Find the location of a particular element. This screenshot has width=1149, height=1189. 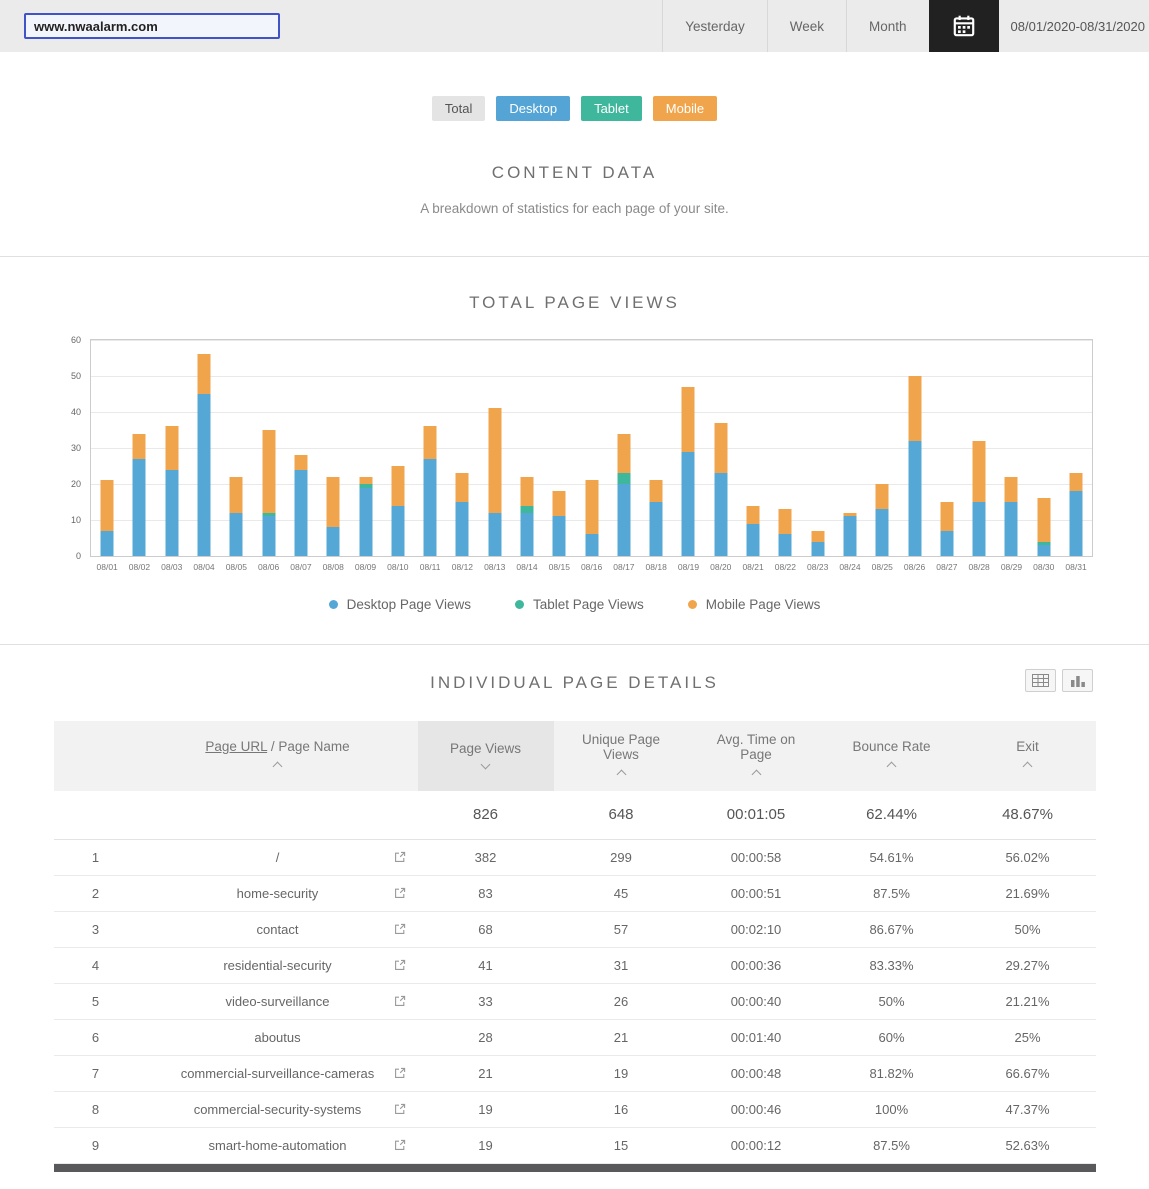

bar-08/25: 08/25 is located at coordinates (882, 456).